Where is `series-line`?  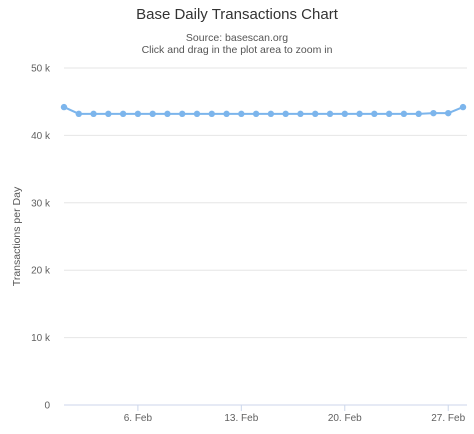 series-line is located at coordinates (263, 110).